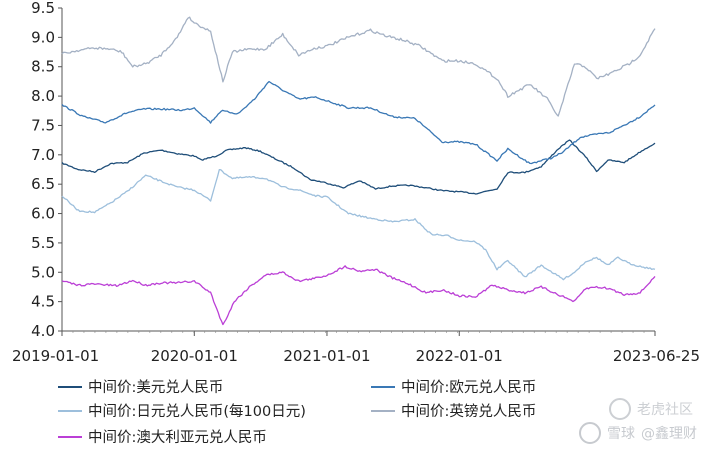 Image resolution: width=707 pixels, height=452 pixels. Describe the element at coordinates (43, 214) in the screenshot. I see `y-tick-label: 6.0` at that location.